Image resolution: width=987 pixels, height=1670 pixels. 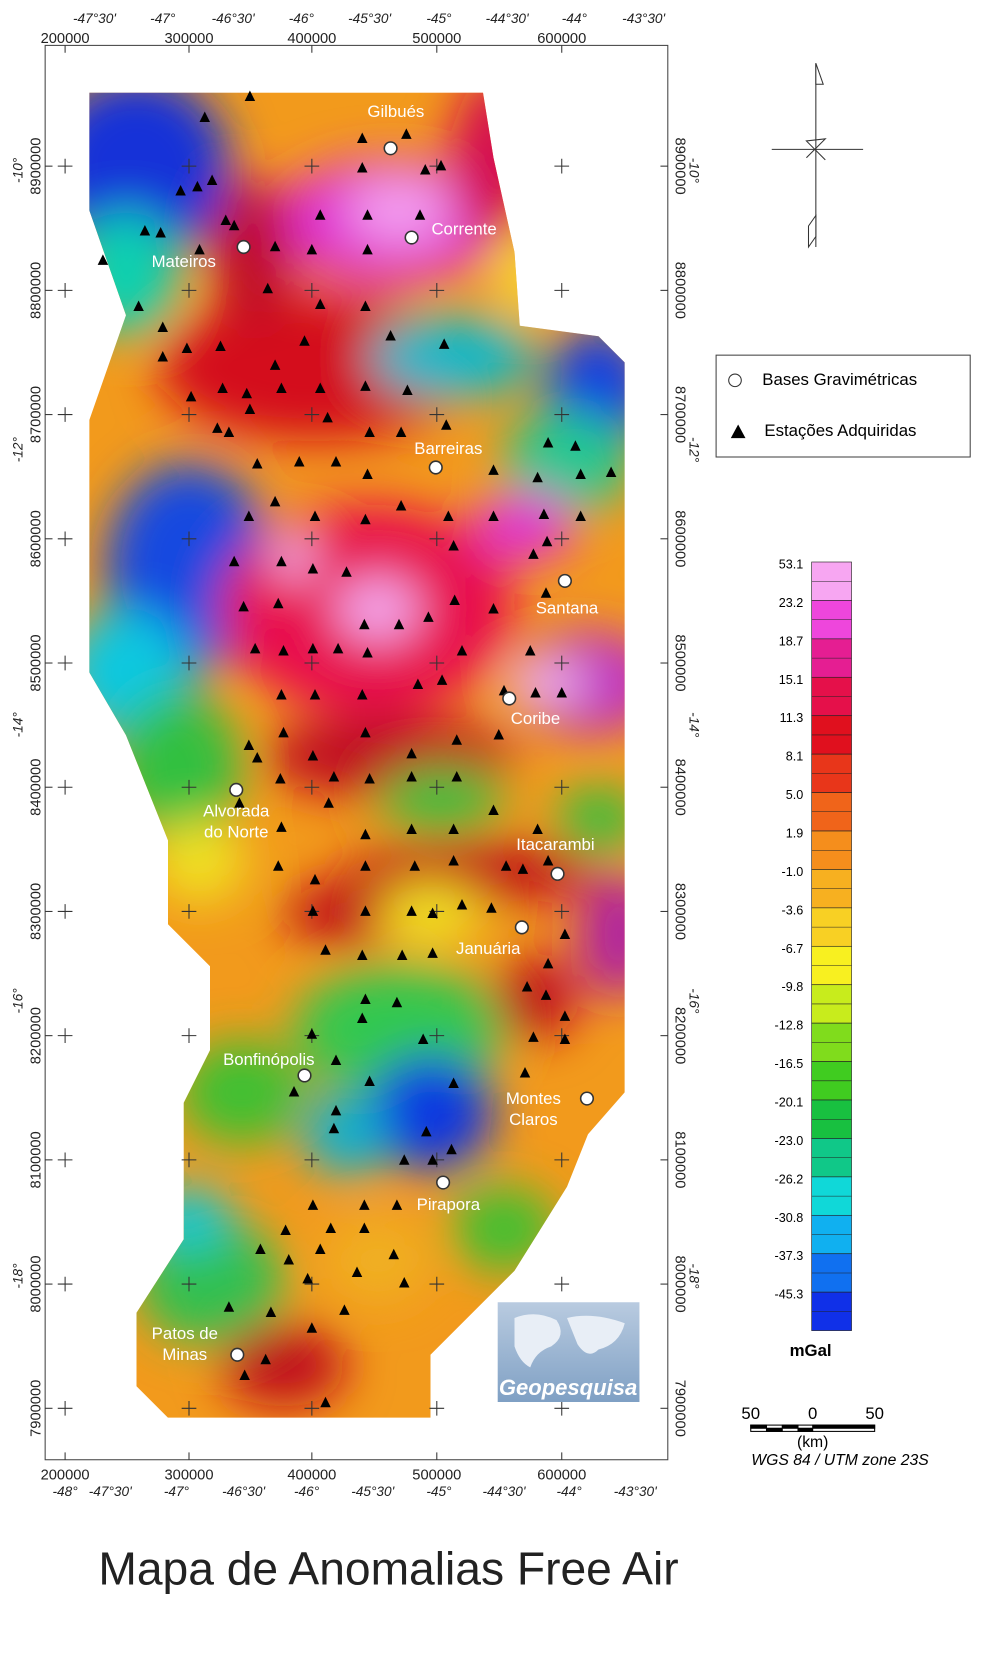 What do you see at coordinates (311, 1475) in the screenshot?
I see `bottom-easting: 400000` at bounding box center [311, 1475].